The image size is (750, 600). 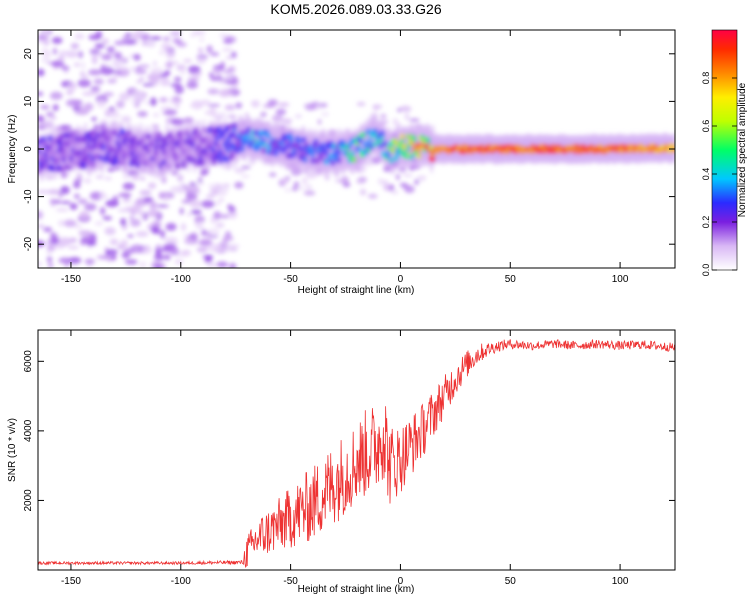 What do you see at coordinates (355, 9) in the screenshot?
I see `chart-title: KOM5.2026.089.03.33.G26` at bounding box center [355, 9].